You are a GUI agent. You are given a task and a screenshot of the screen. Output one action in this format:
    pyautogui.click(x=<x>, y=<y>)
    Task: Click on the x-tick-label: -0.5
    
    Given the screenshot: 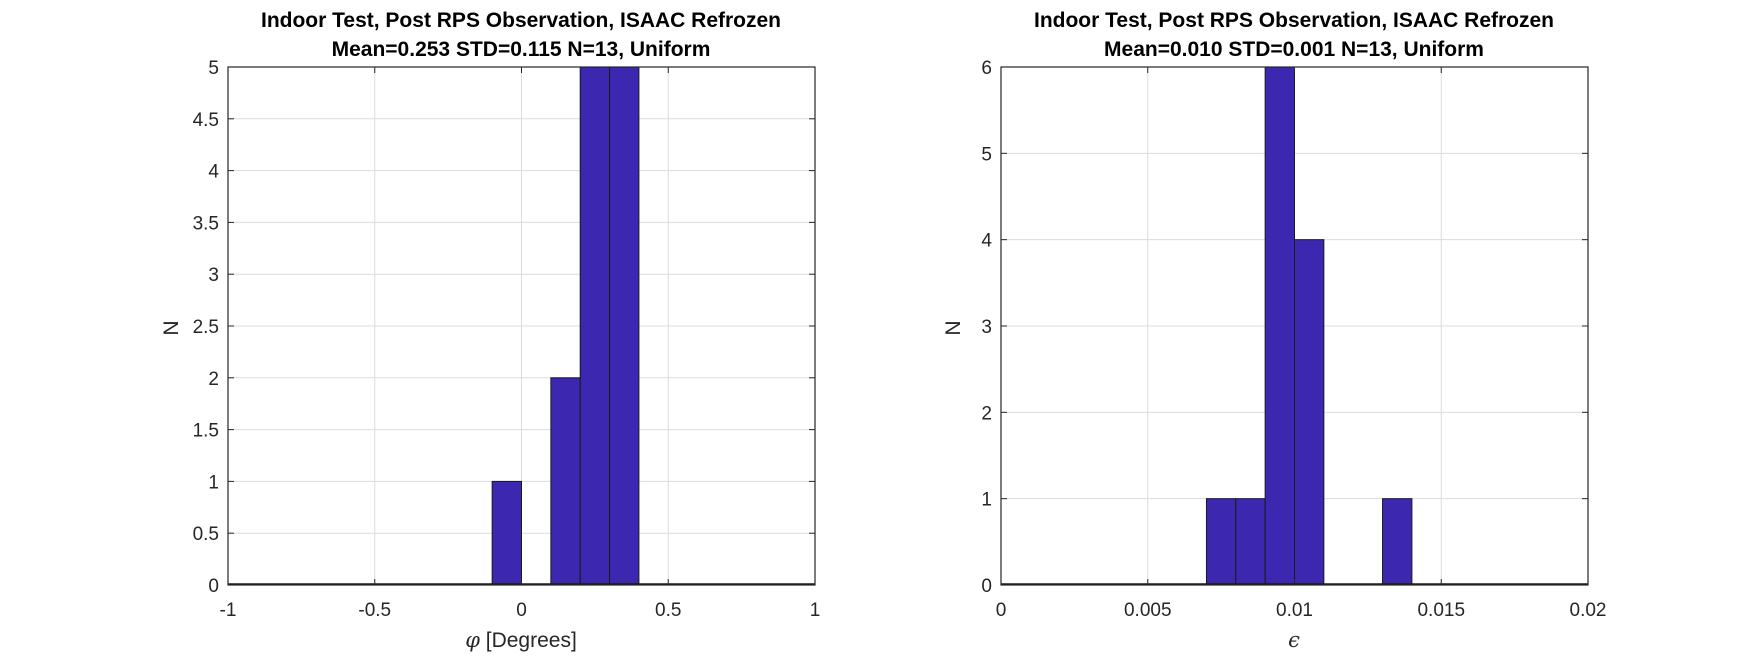 What is the action you would take?
    pyautogui.click(x=374, y=610)
    